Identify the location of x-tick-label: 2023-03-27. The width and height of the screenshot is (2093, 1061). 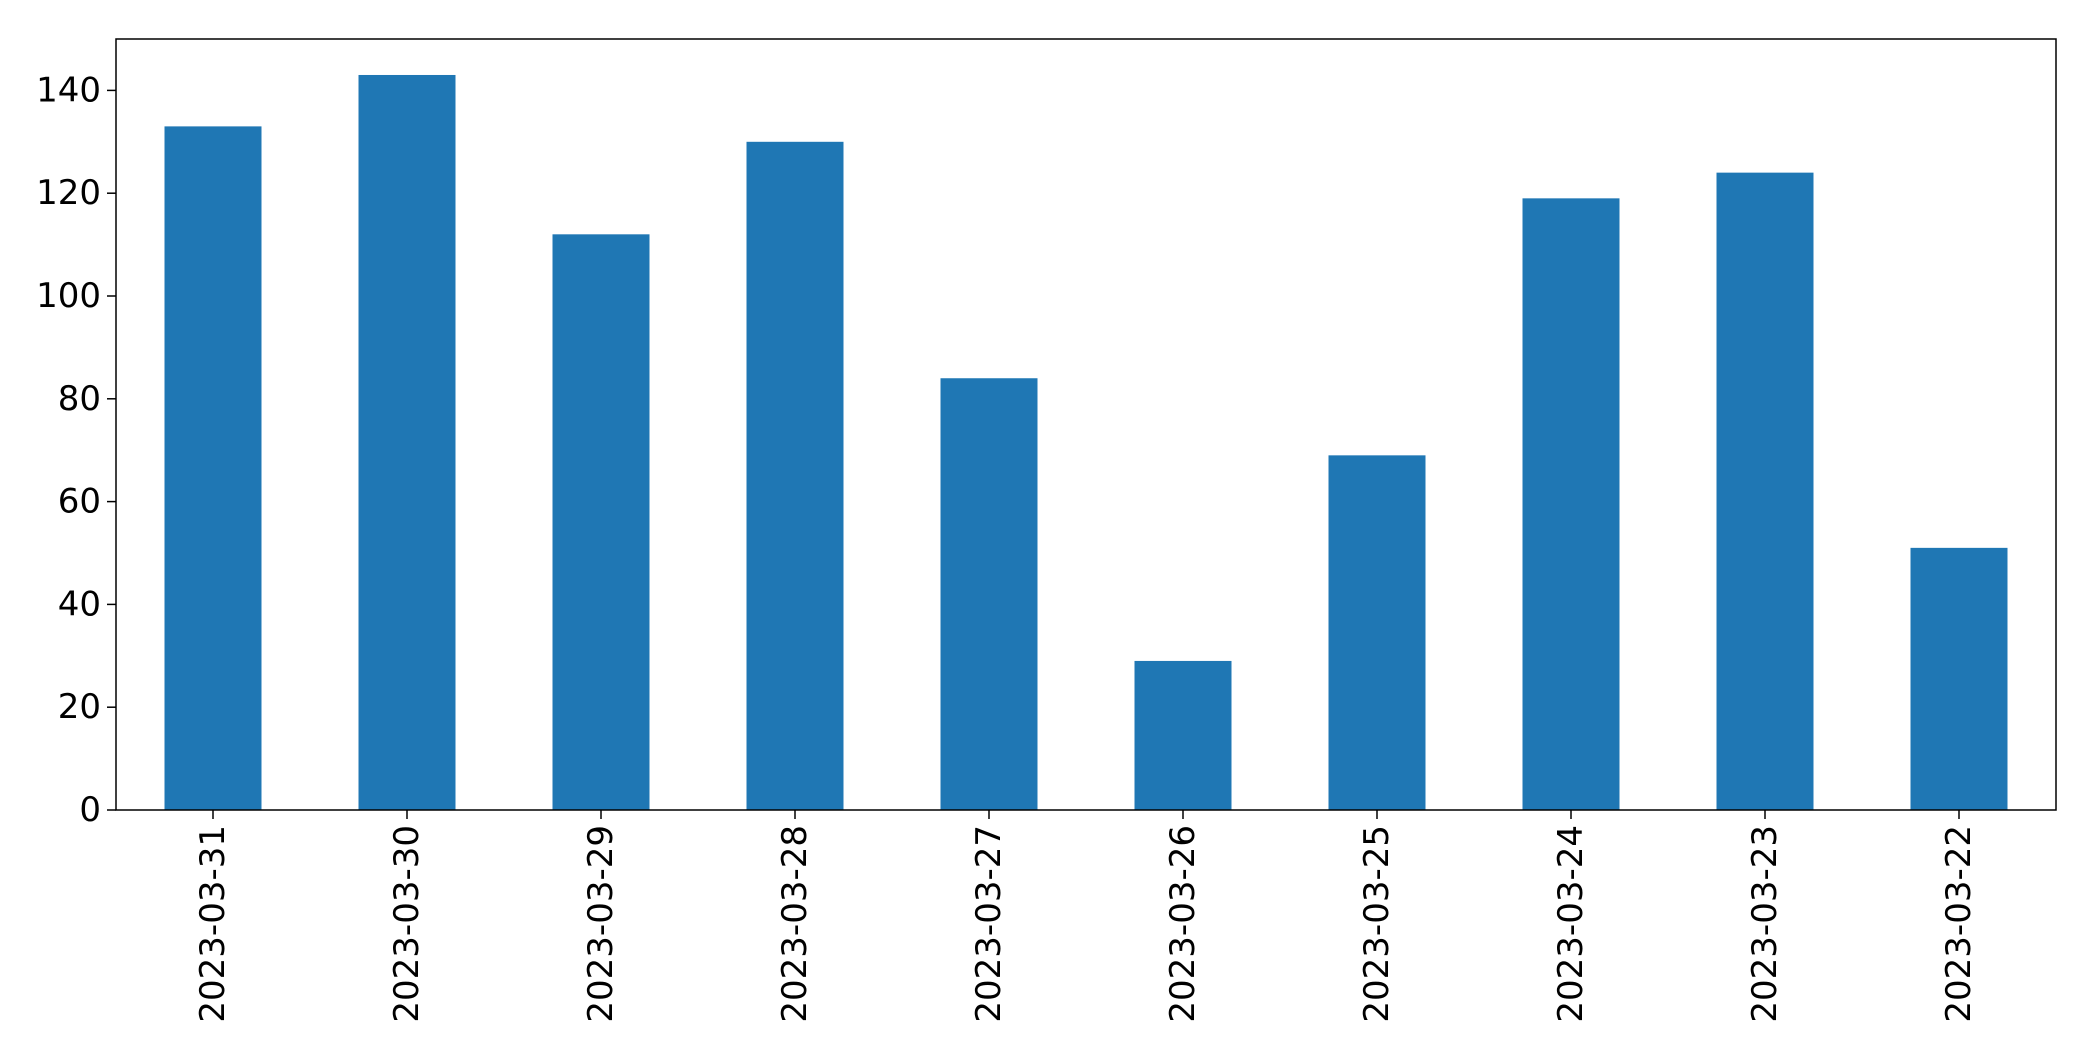
(989, 924).